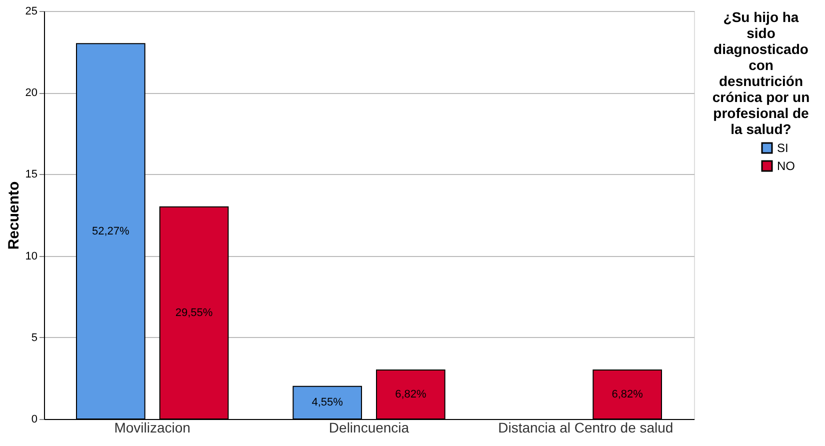 This screenshot has width=825, height=446. I want to click on y-tick-label: 20, so click(31, 93).